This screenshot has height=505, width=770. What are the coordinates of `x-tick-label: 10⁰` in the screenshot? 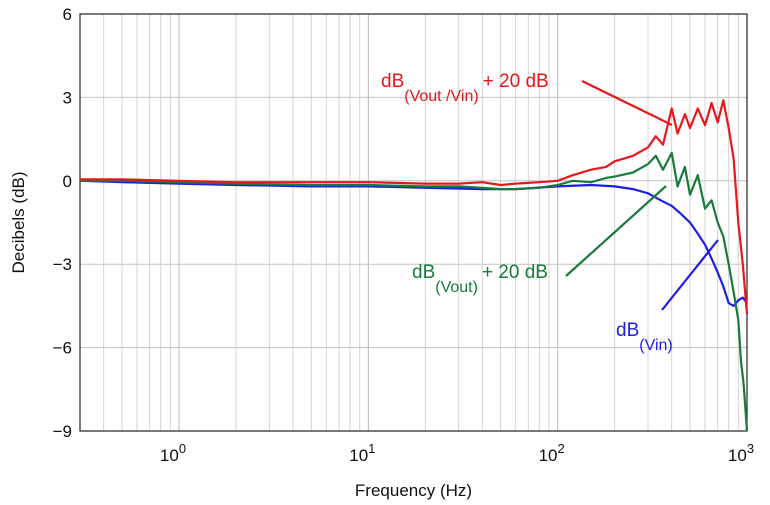 It's located at (173, 453).